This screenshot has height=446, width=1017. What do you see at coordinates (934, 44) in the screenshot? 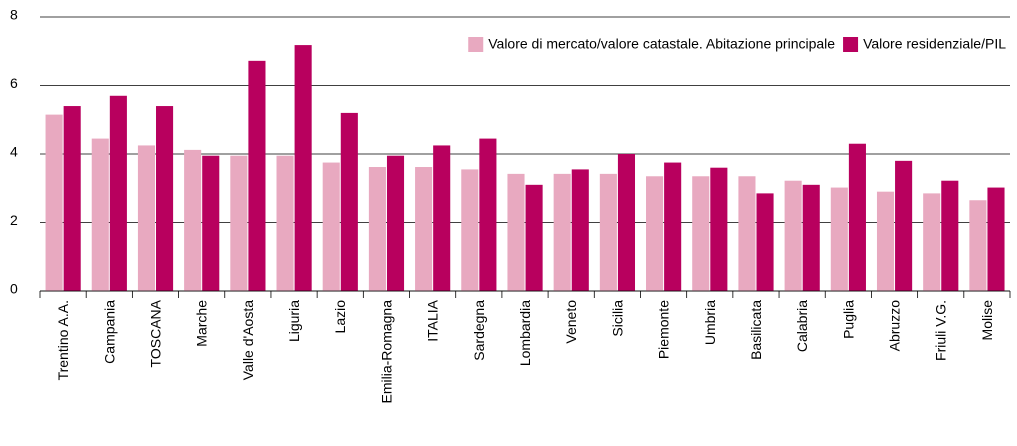
I see `legend-label: Valore residenziale/PIL` at bounding box center [934, 44].